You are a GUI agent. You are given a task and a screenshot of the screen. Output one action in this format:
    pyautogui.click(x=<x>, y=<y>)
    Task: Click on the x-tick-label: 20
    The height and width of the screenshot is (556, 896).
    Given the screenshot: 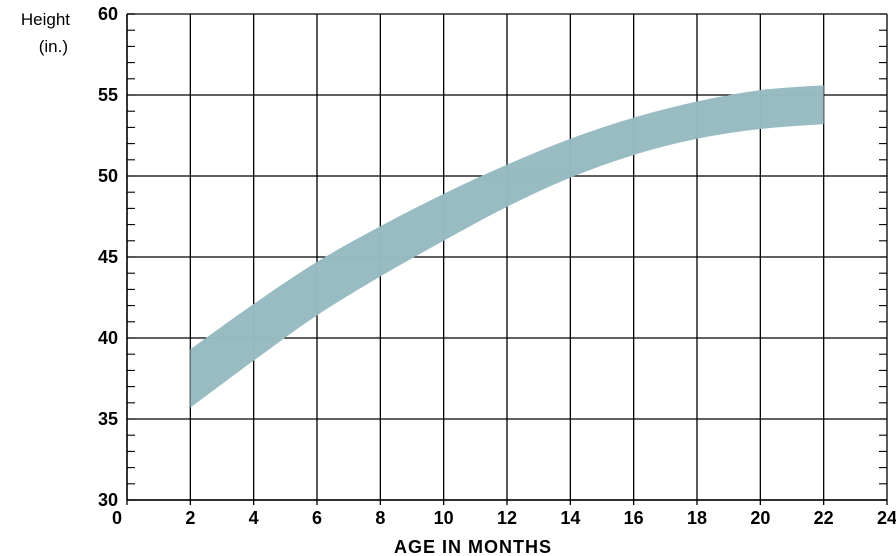 What is the action you would take?
    pyautogui.click(x=760, y=518)
    